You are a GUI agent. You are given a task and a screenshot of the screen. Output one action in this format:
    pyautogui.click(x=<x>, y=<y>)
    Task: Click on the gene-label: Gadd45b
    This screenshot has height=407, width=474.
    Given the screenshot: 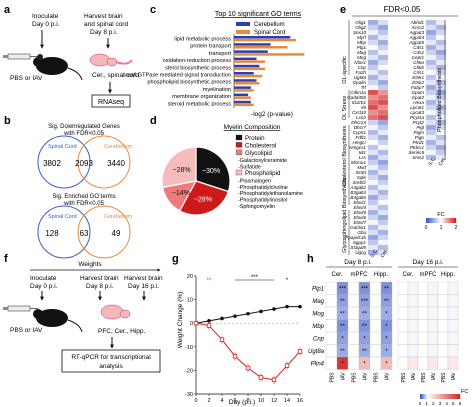 What is the action you would take?
    pyautogui.click(x=356, y=97)
    